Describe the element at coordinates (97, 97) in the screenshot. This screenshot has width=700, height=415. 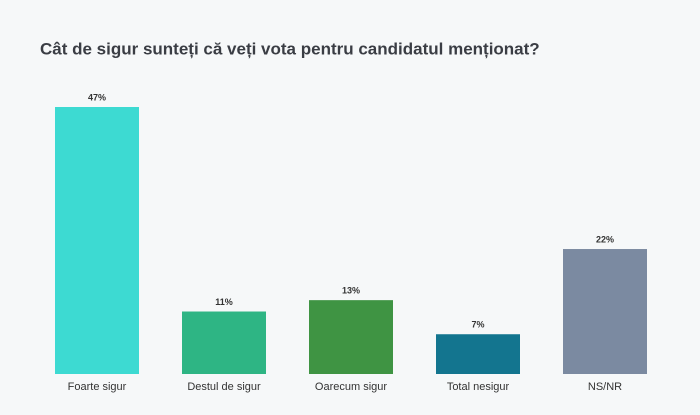
I see `value-label: 47%` at that location.